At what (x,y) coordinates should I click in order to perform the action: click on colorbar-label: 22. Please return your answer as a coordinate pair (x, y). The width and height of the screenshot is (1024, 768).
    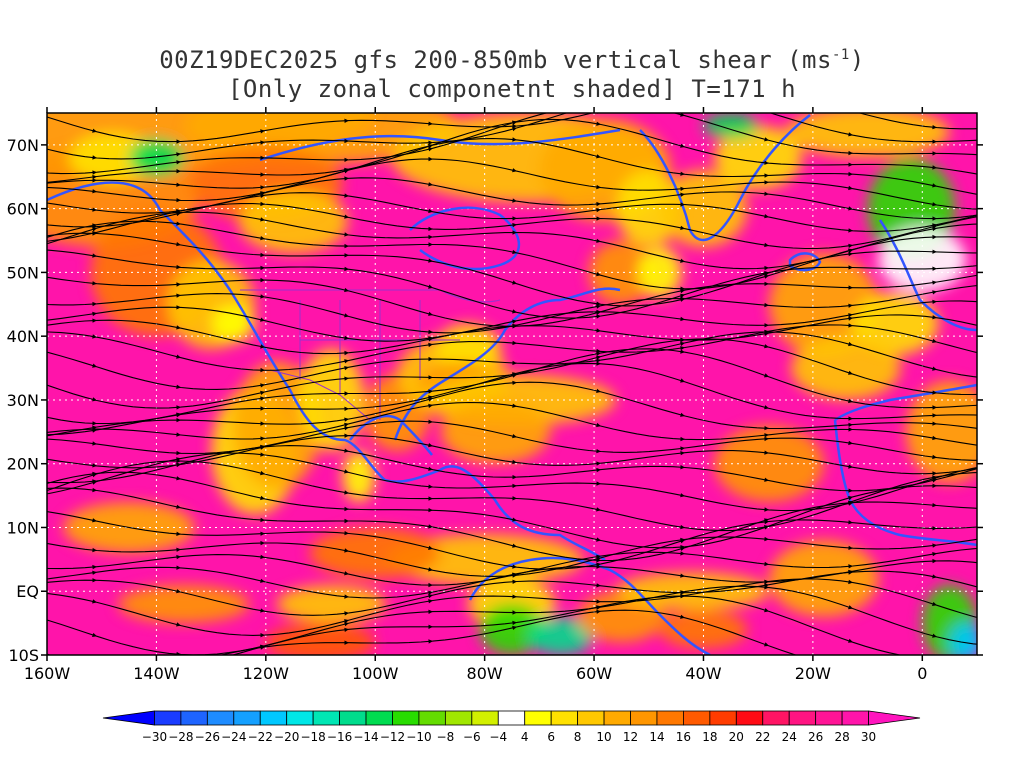
    Looking at the image, I should click on (762, 737).